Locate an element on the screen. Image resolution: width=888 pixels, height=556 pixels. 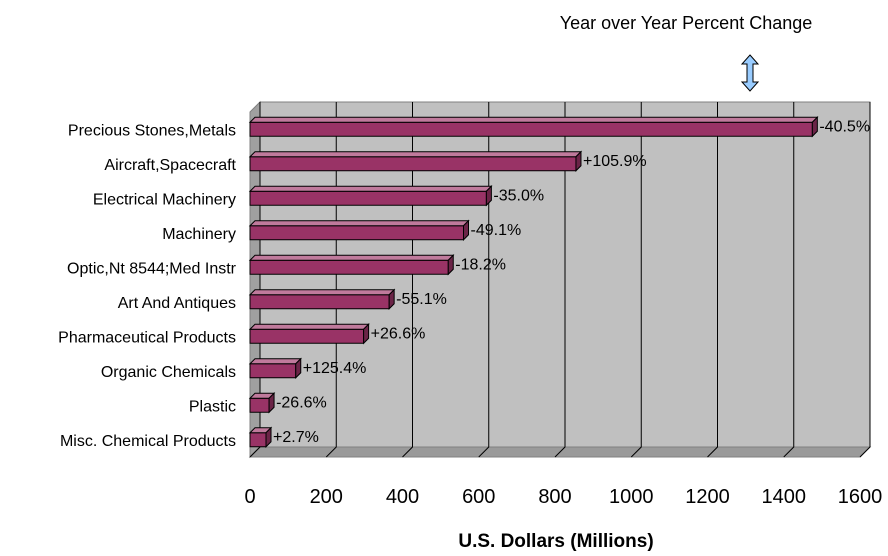
data-label: -40.5% is located at coordinates (844, 126).